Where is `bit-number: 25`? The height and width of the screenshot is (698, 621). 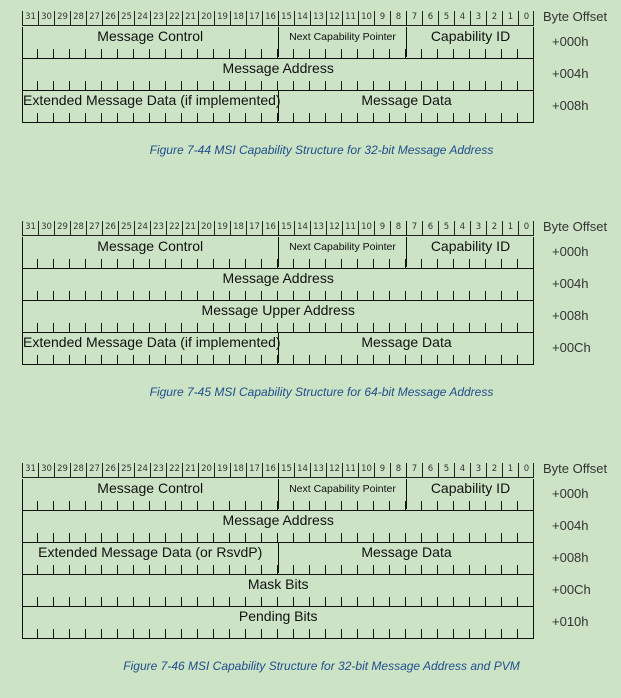
bit-number: 25 is located at coordinates (126, 470).